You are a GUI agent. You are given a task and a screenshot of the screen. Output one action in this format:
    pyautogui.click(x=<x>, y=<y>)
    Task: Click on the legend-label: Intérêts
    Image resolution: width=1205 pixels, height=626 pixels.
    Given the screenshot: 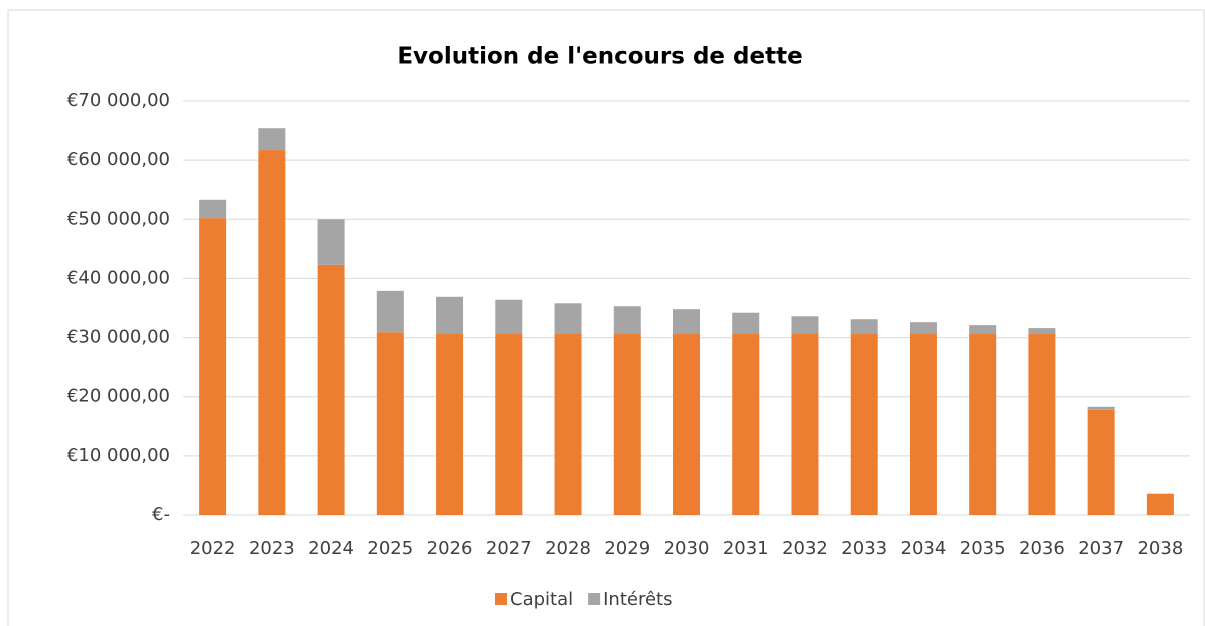 What is the action you would take?
    pyautogui.click(x=637, y=599)
    